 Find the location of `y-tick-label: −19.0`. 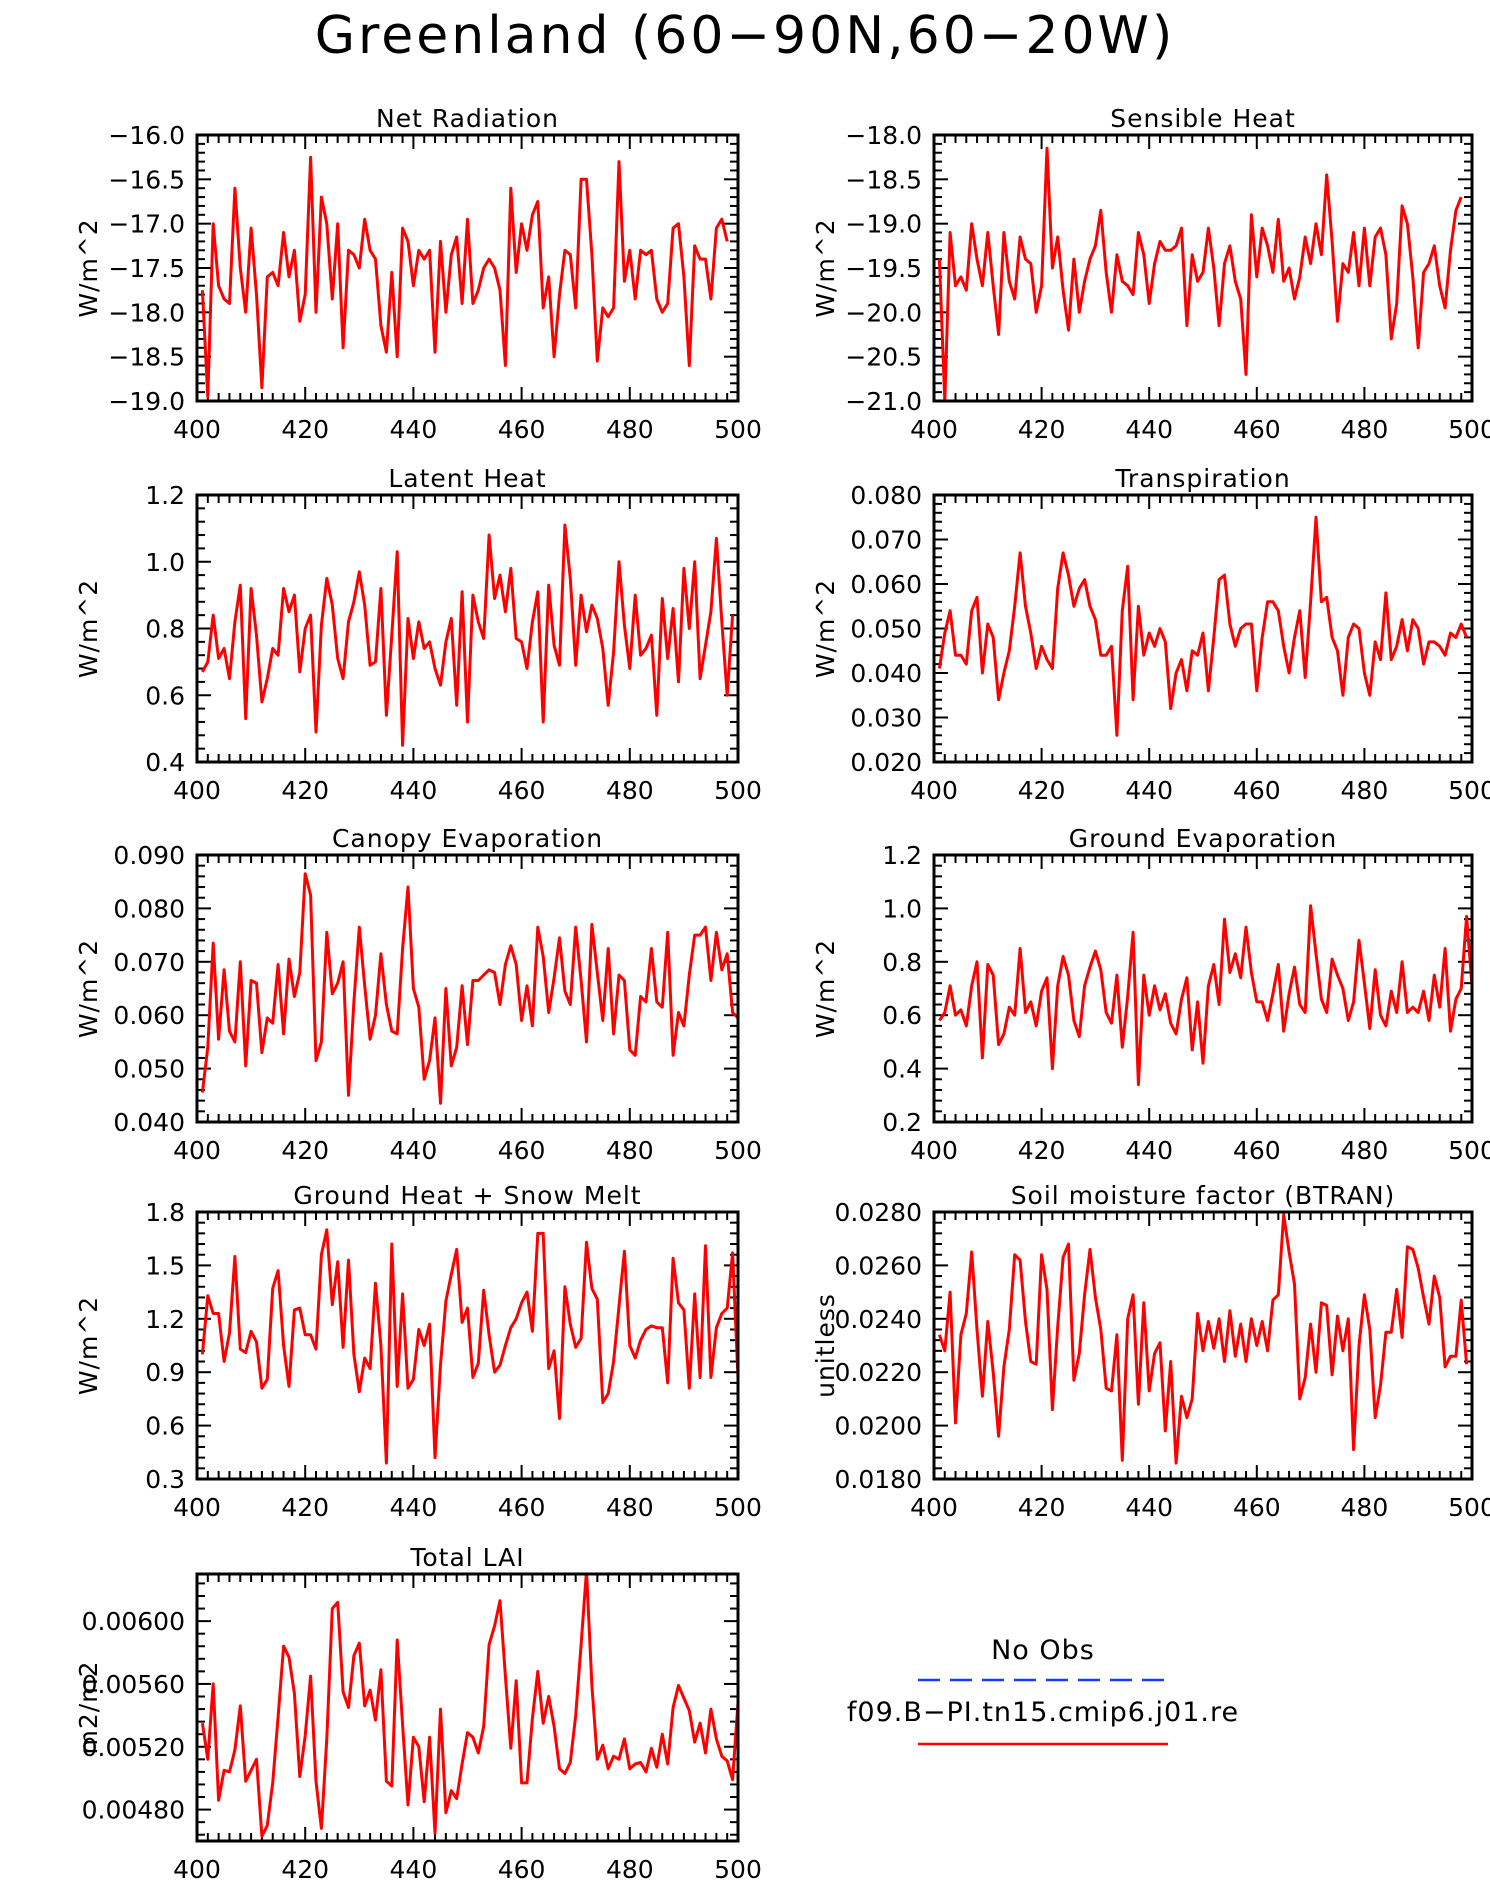

y-tick-label: −19.0 is located at coordinates (146, 401).